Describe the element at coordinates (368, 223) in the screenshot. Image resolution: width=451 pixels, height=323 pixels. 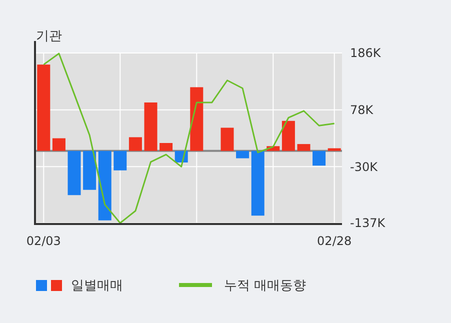
I see `y-tick-label: -137K` at that location.